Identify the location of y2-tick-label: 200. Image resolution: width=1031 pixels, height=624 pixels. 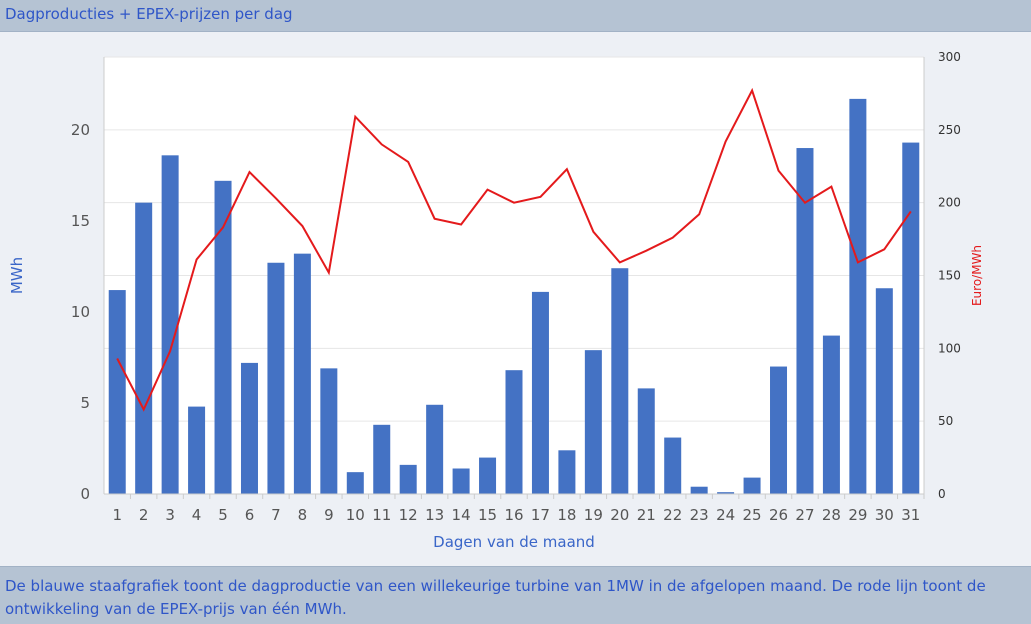
(949, 203).